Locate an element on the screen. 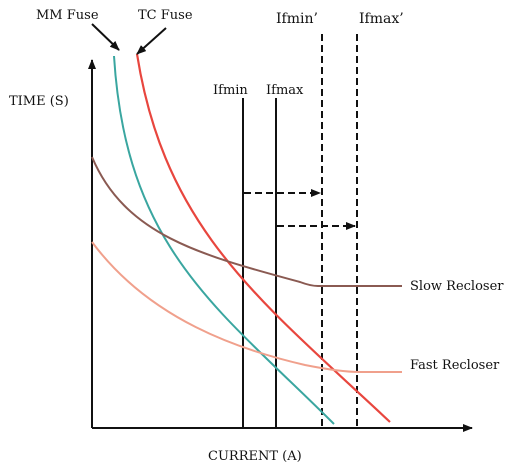 The height and width of the screenshot is (463, 511). ifmax-prime-label: Ifmax’ is located at coordinates (381, 19).